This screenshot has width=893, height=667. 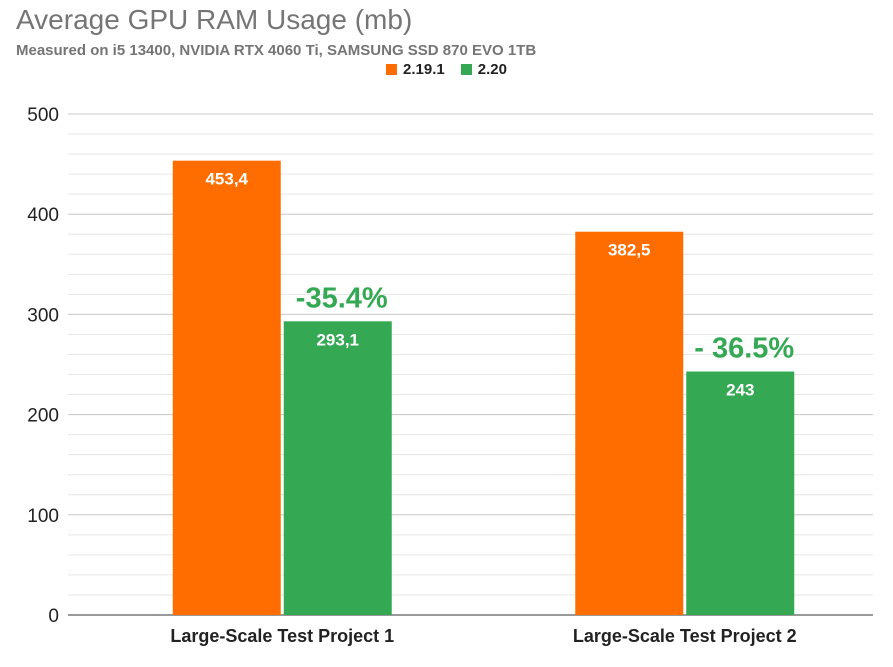 What do you see at coordinates (43, 215) in the screenshot?
I see `y-tick-label: 400` at bounding box center [43, 215].